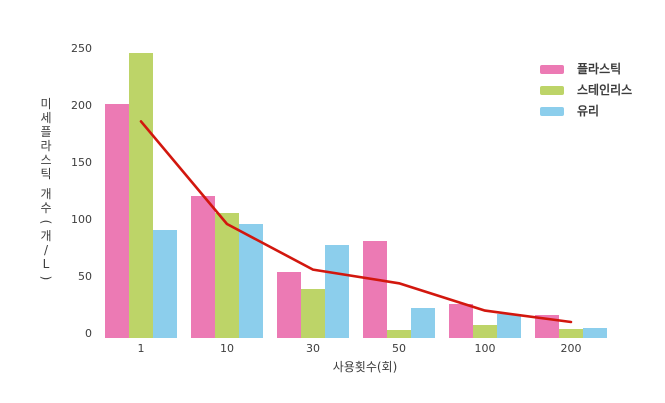 The width and height of the screenshot is (665, 403). I want to click on y-axis-title: 미 세 플 라 스 틱 개 수(개 / L), so click(46, 191).